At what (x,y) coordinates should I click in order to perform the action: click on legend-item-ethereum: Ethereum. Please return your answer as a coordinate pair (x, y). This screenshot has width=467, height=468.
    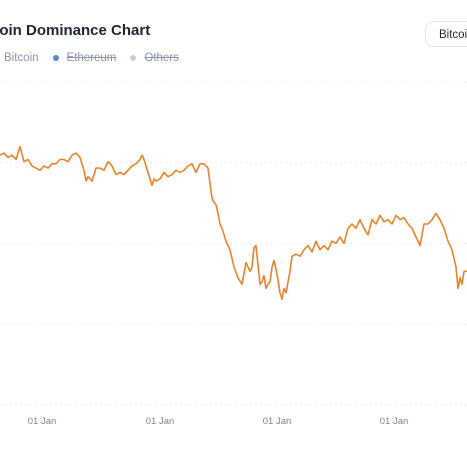
    Looking at the image, I should click on (84, 58).